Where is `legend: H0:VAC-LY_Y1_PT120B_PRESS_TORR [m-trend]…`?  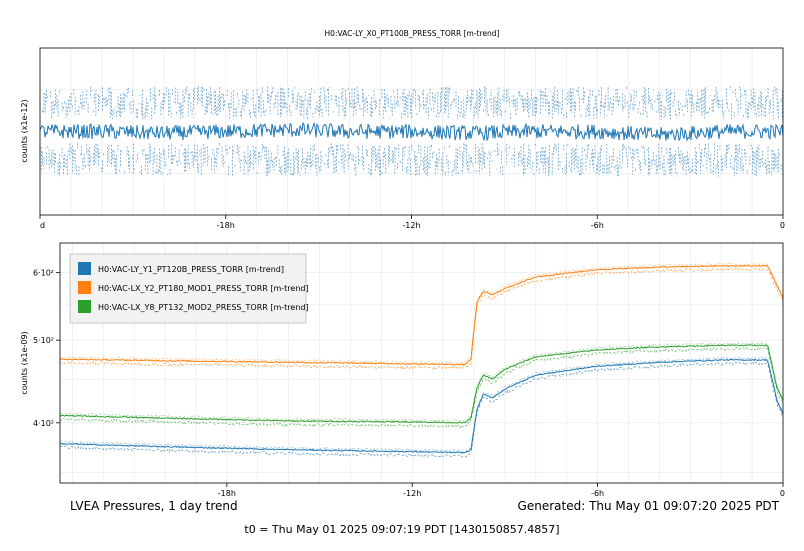
legend: H0:VAC-LY_Y1_PT120B_PRESS_TORR [m-trend]… is located at coordinates (189, 288).